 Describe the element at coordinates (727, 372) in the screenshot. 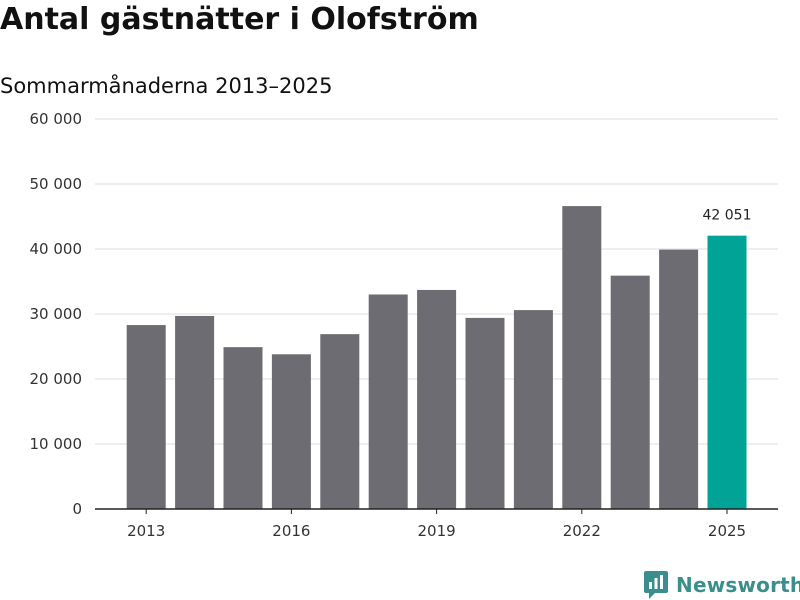

I see `bar-2025` at that location.